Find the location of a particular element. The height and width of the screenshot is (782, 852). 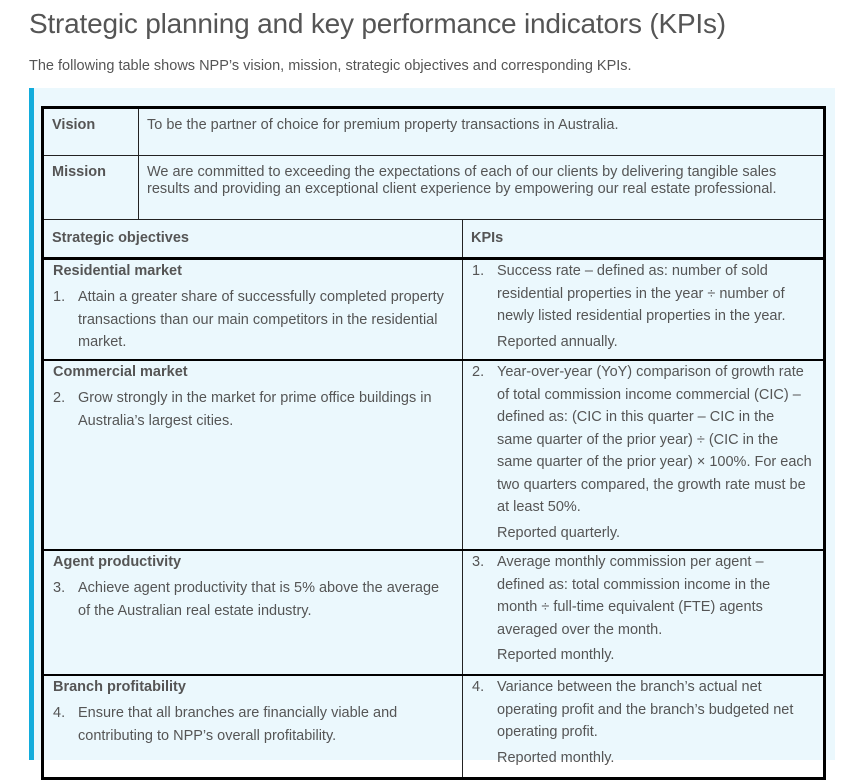

objective-category: Branch profitability is located at coordinates (119, 687).